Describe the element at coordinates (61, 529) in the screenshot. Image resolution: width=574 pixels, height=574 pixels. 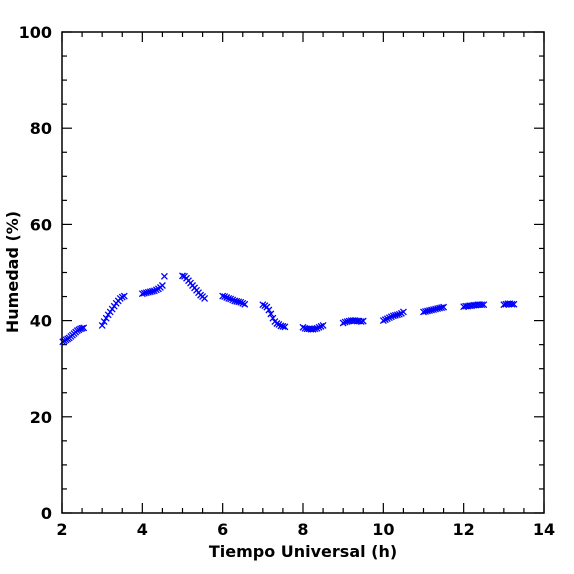
I see `x-tick-label: 2` at that location.